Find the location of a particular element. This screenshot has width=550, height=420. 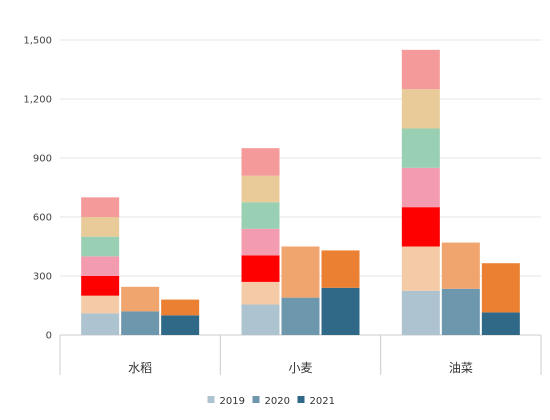

y-tick-label: 600 is located at coordinates (42, 218).